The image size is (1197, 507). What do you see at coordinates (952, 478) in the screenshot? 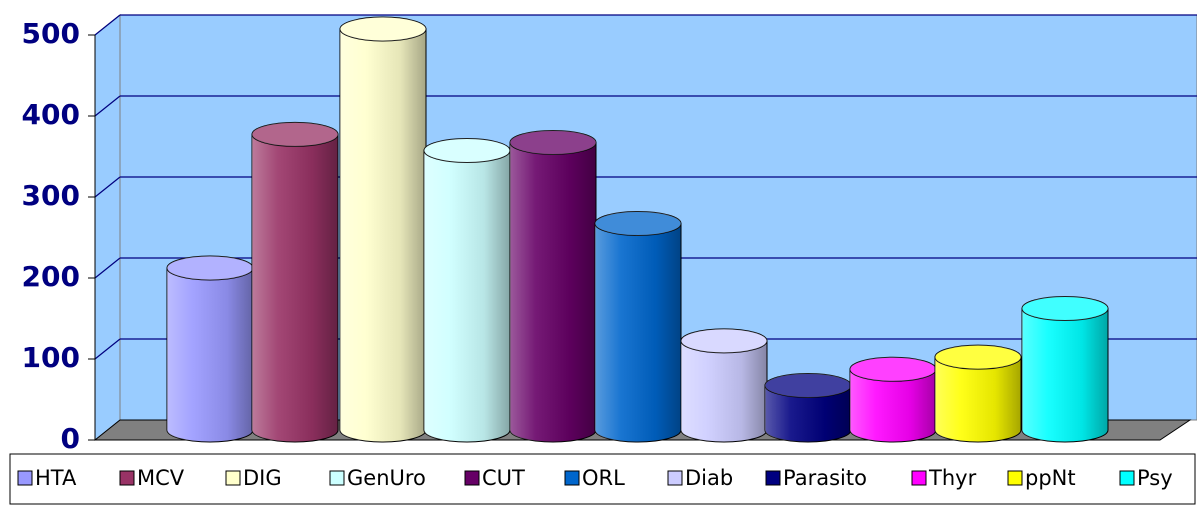
I see `legend-label: Thyr` at bounding box center [952, 478].